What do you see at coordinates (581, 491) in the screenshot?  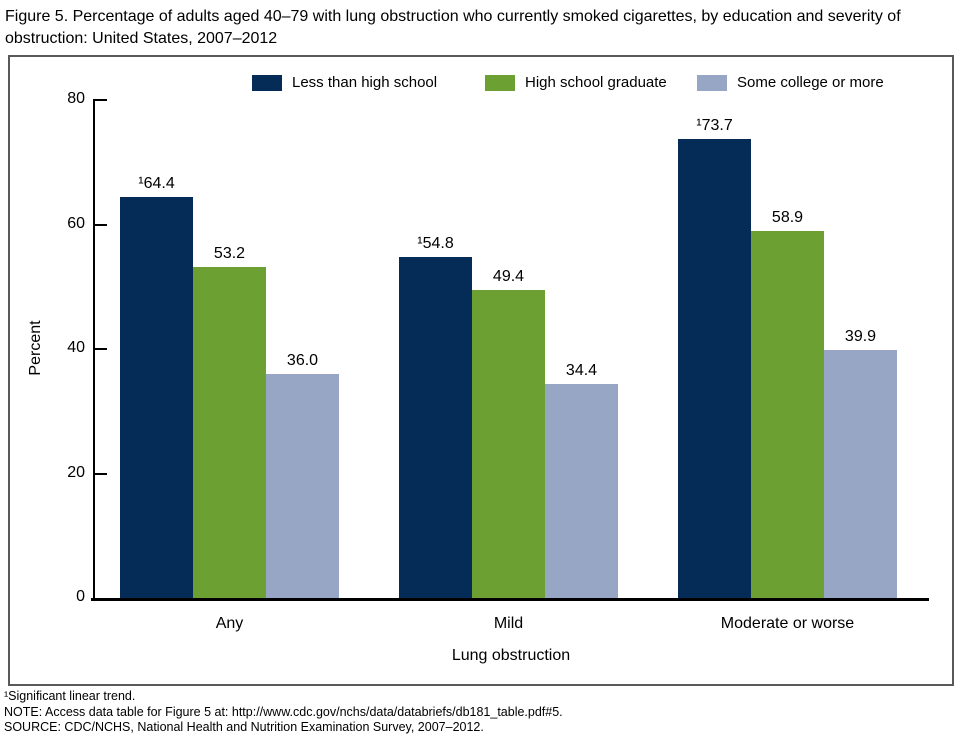 I see `bar-mild-some-college-or-more` at bounding box center [581, 491].